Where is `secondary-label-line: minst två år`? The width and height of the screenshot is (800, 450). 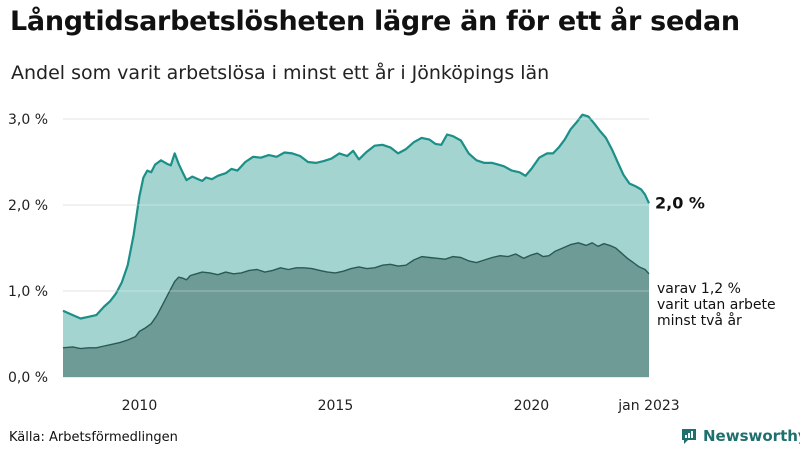 secondary-label-line: minst två år is located at coordinates (699, 320).